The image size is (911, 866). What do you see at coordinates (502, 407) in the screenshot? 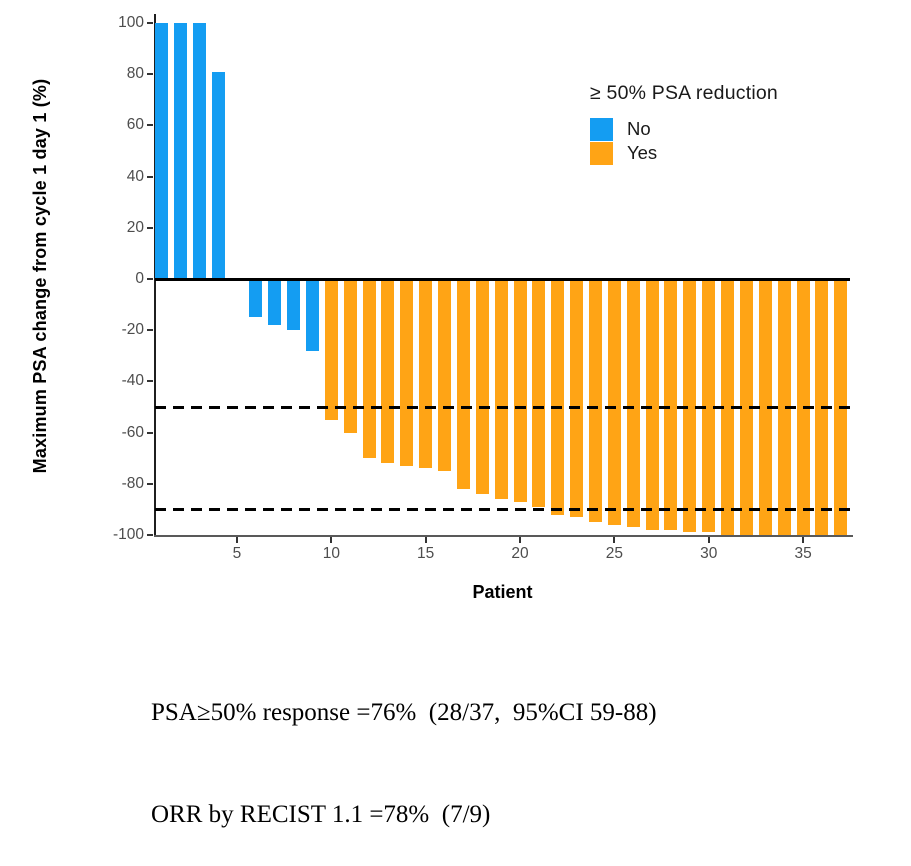
I see `reference-line--50` at bounding box center [502, 407].